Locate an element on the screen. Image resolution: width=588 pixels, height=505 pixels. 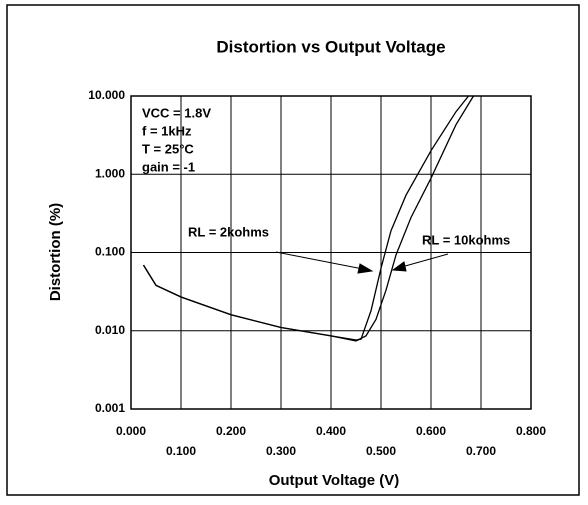
x-tick-label: 0.200 is located at coordinates (231, 431).